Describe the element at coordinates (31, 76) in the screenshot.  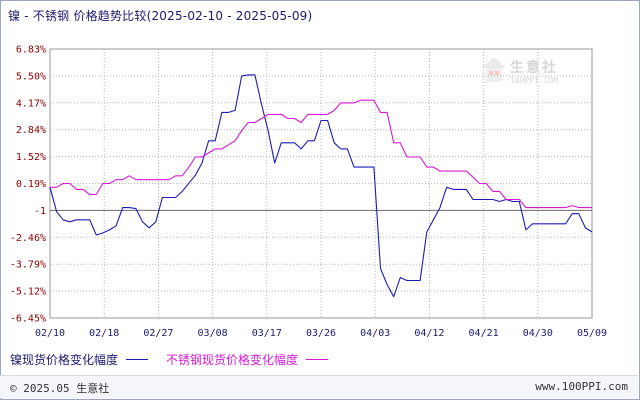
I see `y-tick-label: 5.50%` at that location.